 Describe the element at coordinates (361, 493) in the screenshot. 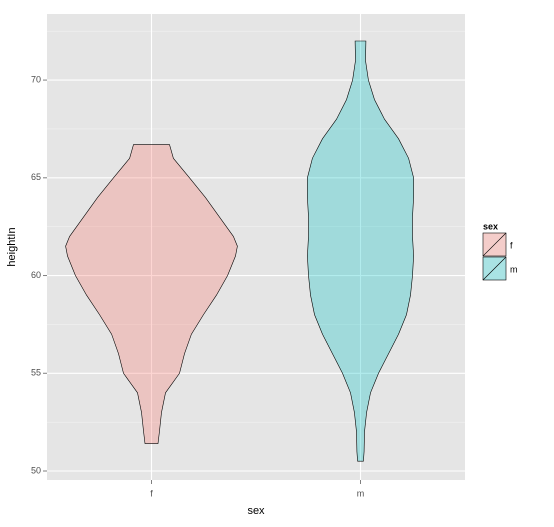

I see `x-tick-label: m` at that location.